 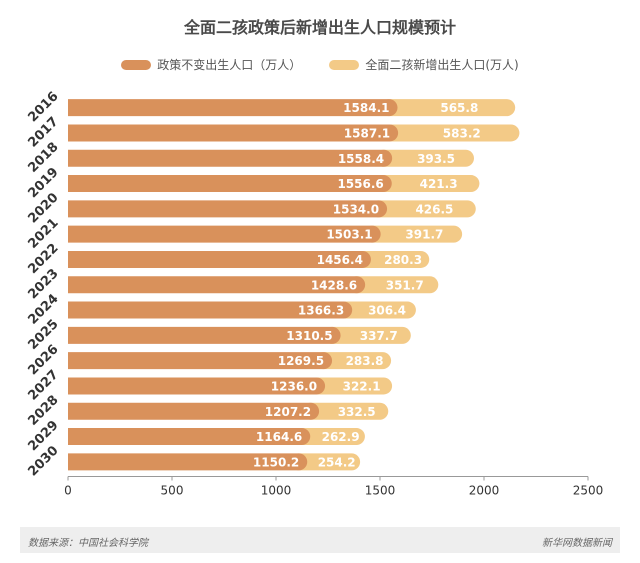 I want to click on bar-additional-2027, so click(x=350, y=386).